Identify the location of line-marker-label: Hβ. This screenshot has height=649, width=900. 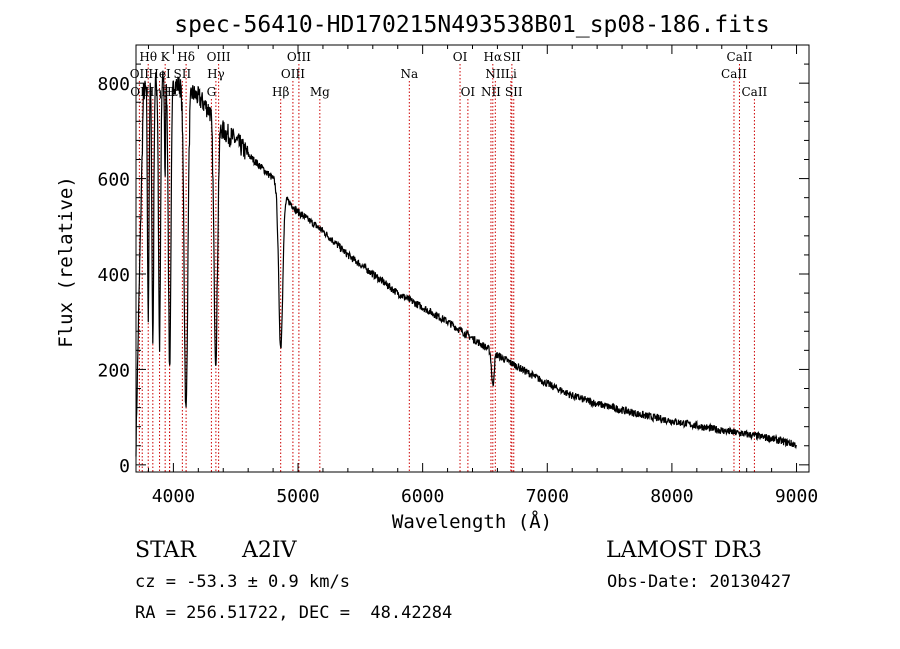
(280, 92).